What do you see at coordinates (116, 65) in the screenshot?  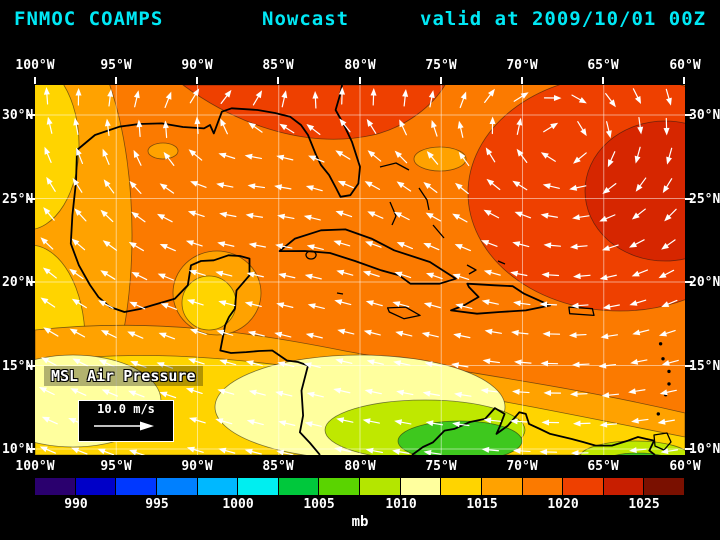 I see `lon-label-top: 95°W` at bounding box center [116, 65].